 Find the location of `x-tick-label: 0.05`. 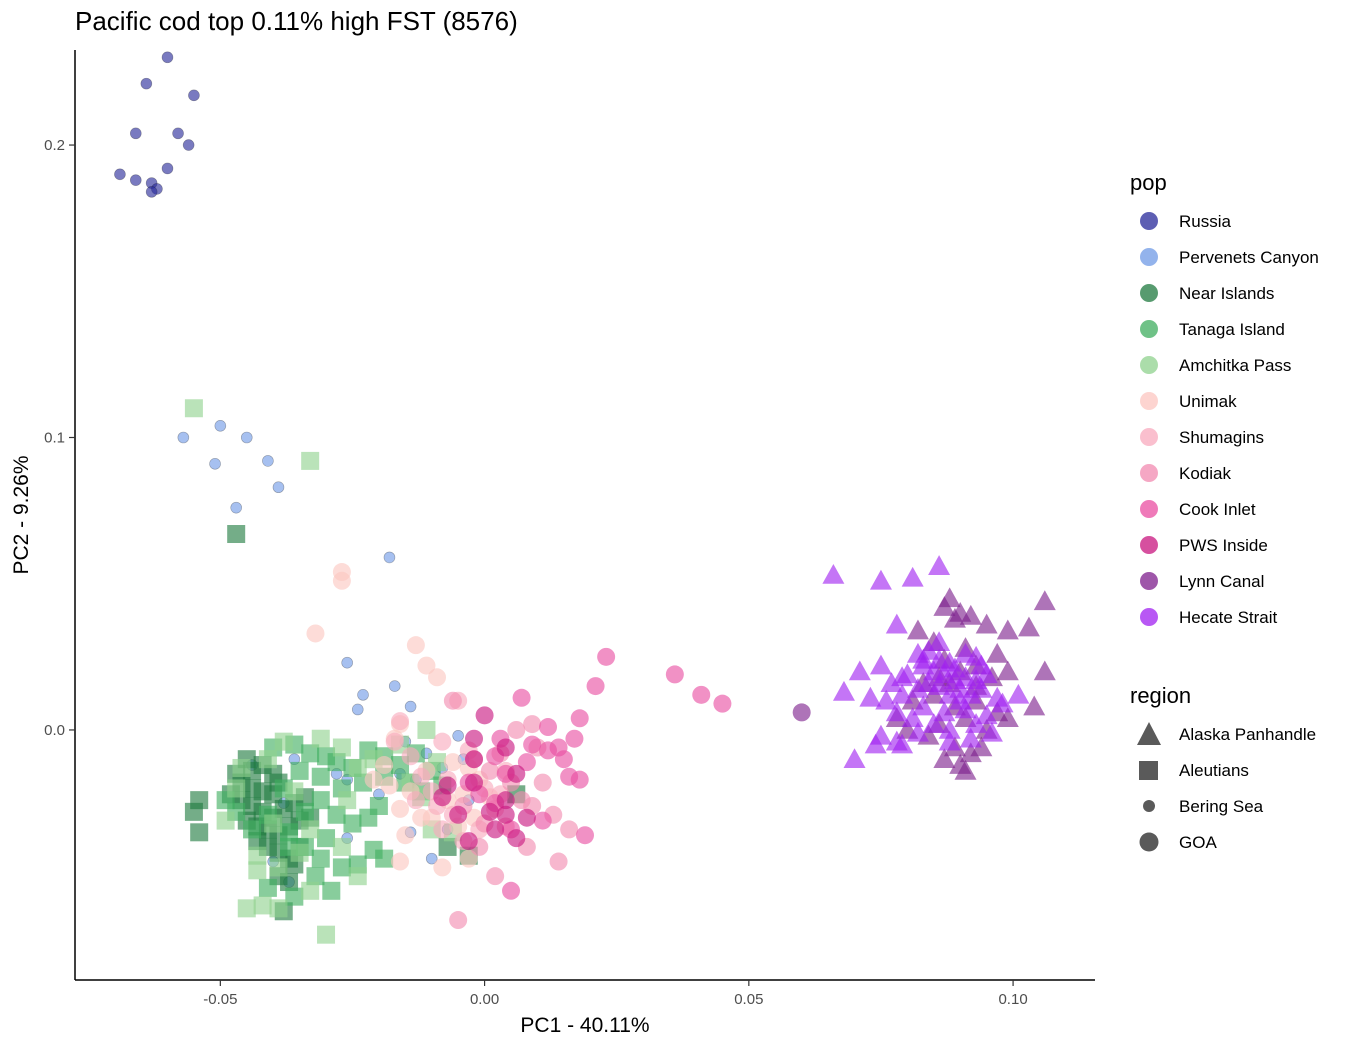

x-tick-label: 0.05 is located at coordinates (748, 999).